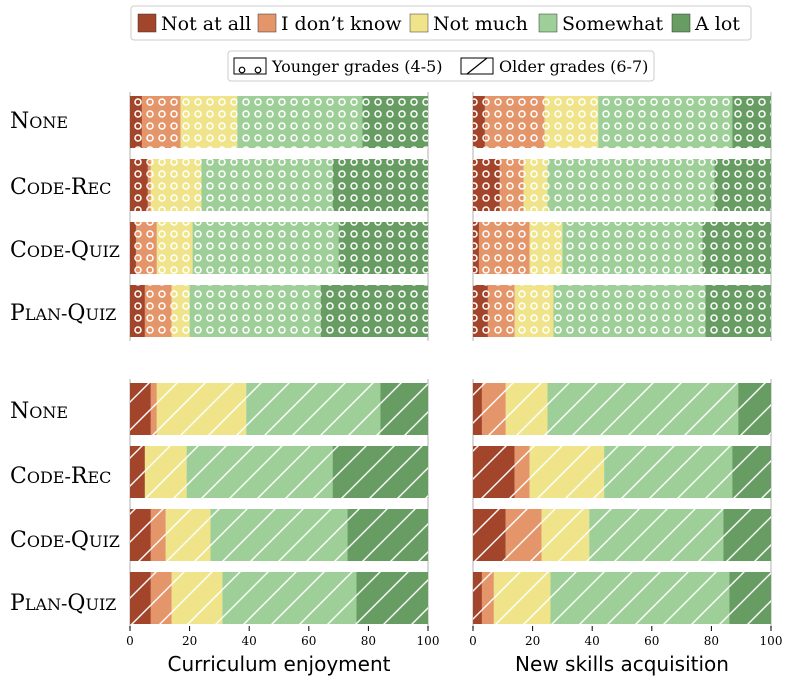  Describe the element at coordinates (147, 23) in the screenshot. I see `legend-swatch-not-at-all` at that location.